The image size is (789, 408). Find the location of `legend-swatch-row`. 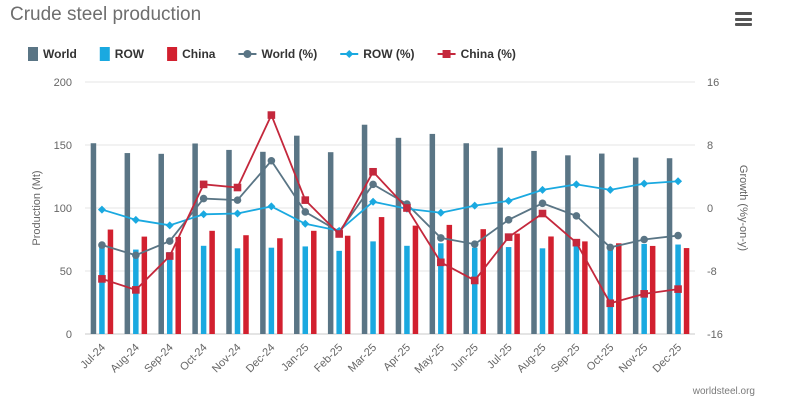

legend-swatch-row is located at coordinates (104, 54).